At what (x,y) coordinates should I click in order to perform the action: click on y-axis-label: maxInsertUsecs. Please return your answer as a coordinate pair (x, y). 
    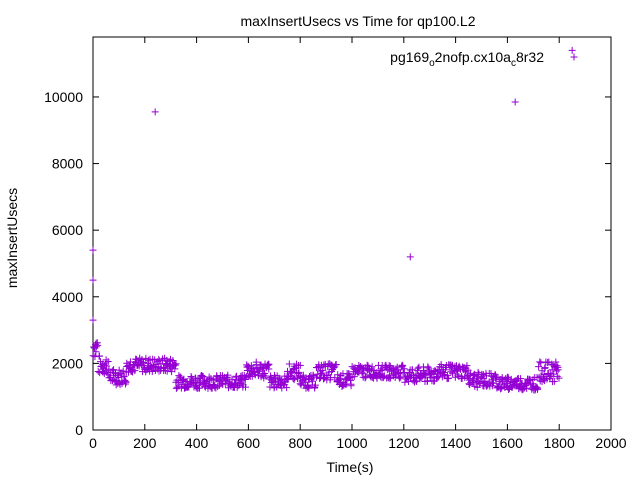
    Looking at the image, I should click on (12, 238).